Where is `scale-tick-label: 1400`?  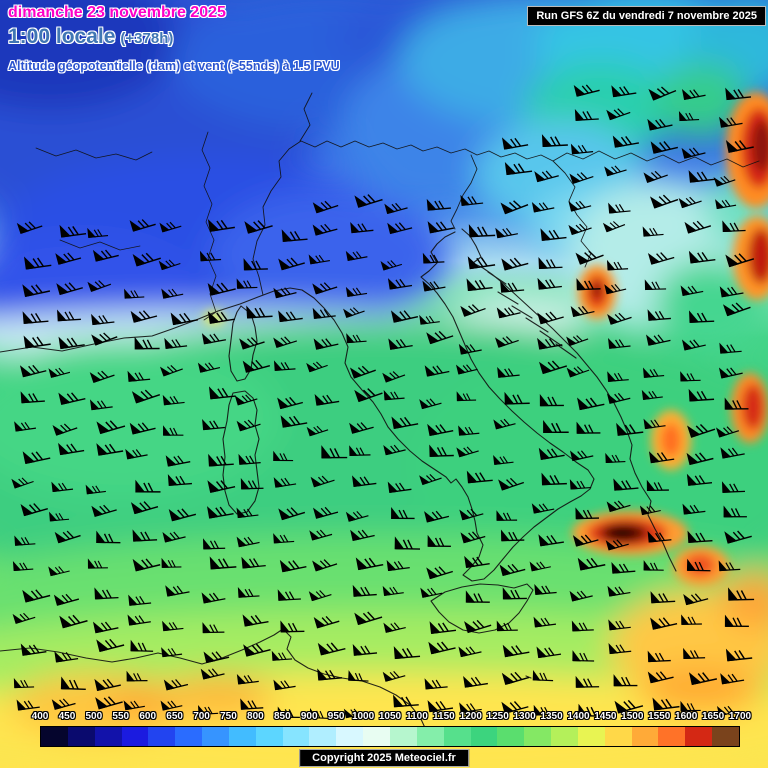
scale-tick-label: 1400 is located at coordinates (578, 716).